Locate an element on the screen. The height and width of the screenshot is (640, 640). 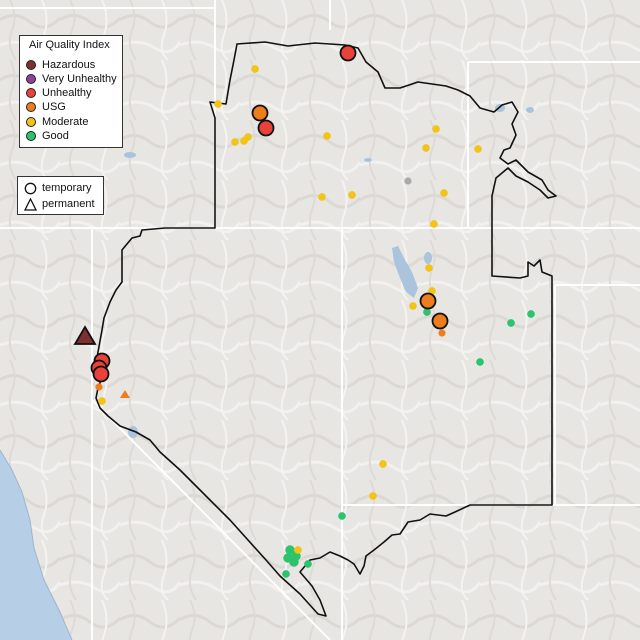
ocean is located at coordinates (36, 545).